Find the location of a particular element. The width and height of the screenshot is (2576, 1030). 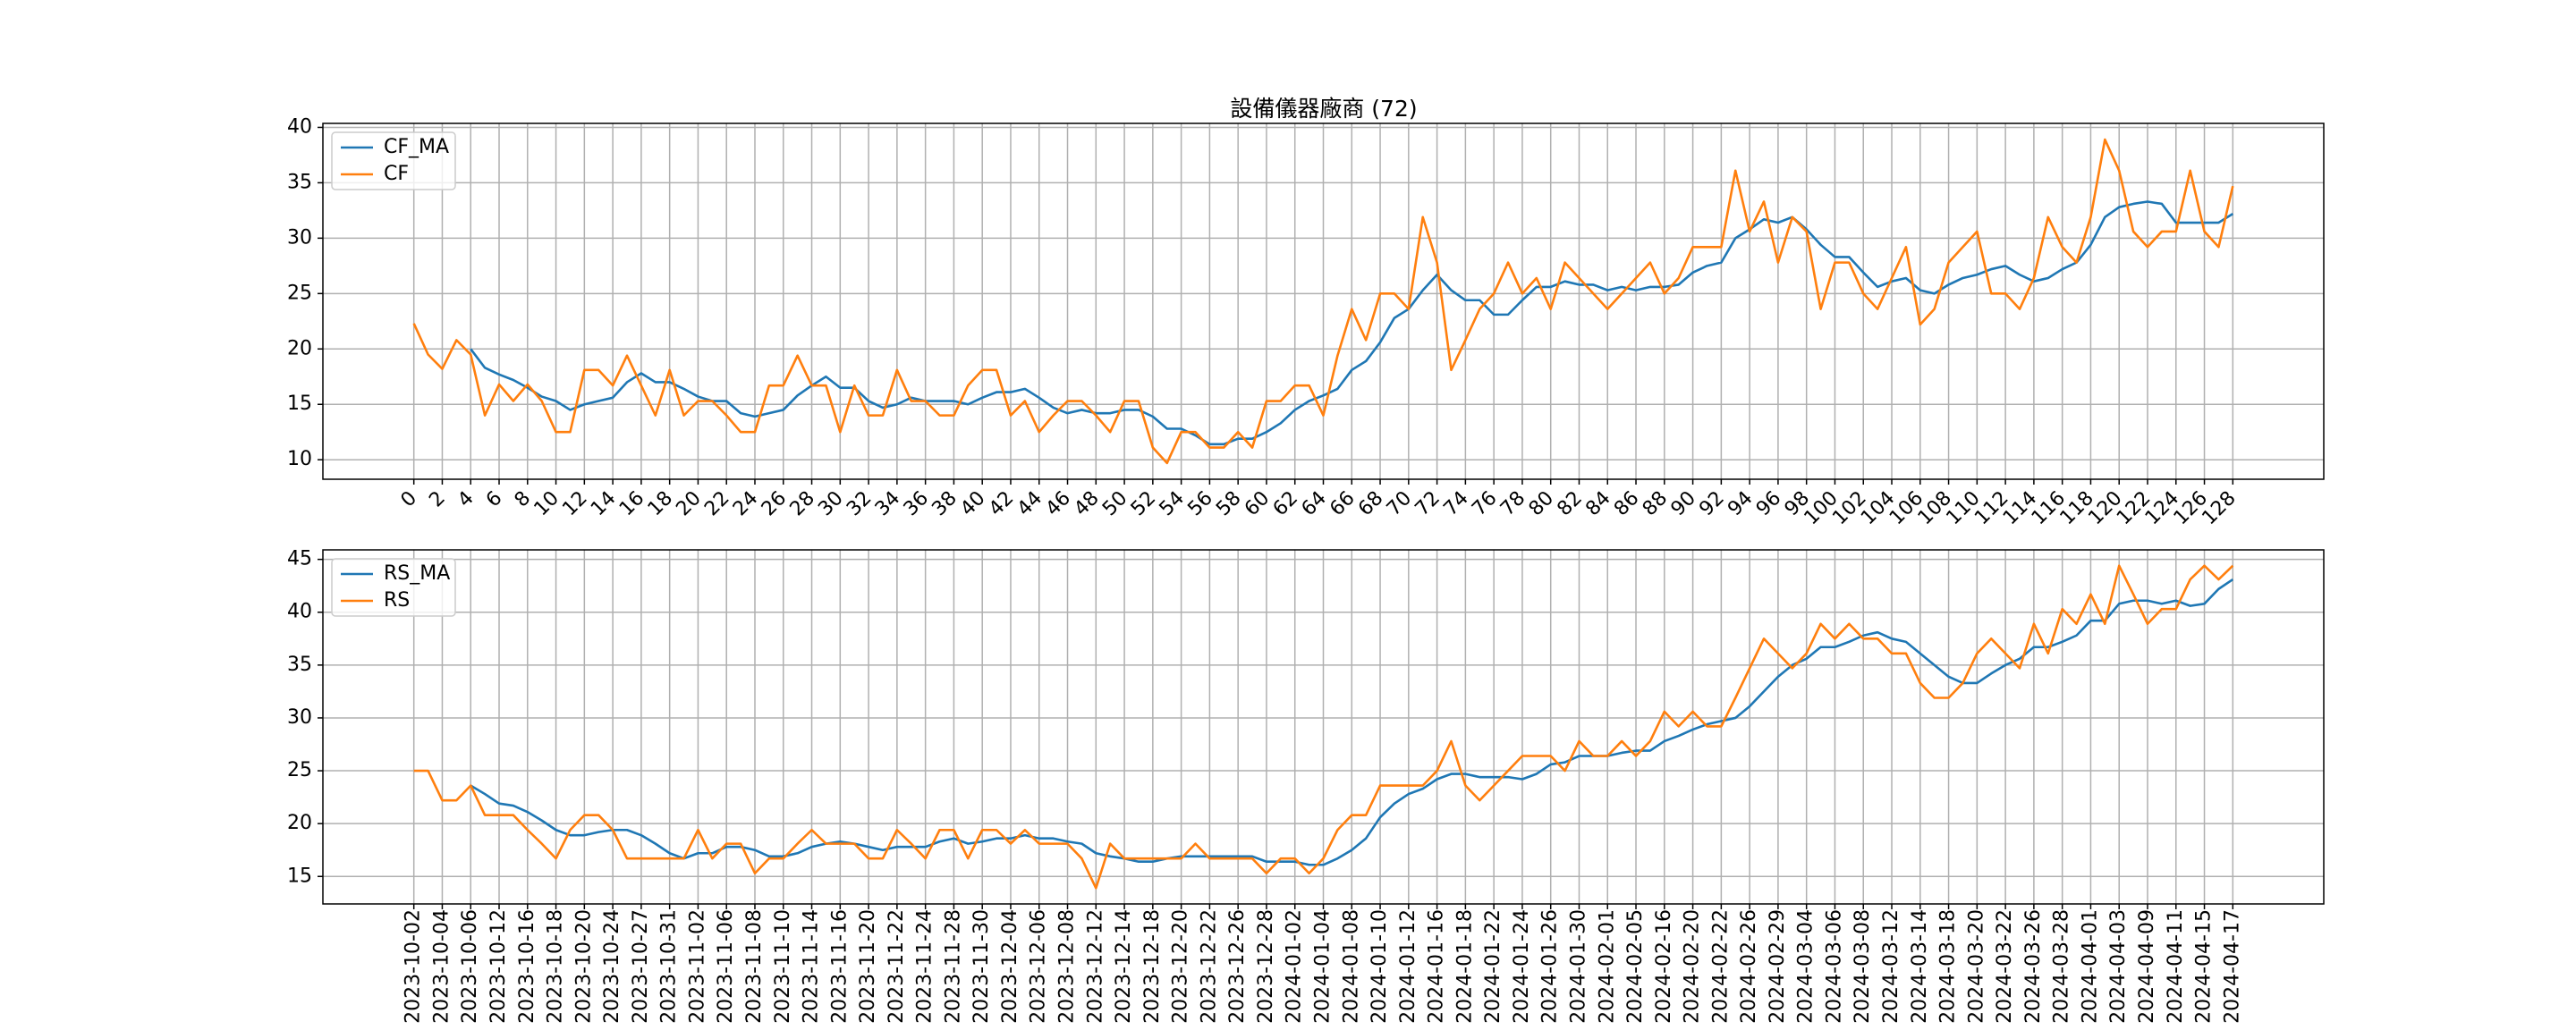

x-tick-label: 2024-04-03 is located at coordinates (2118, 966).